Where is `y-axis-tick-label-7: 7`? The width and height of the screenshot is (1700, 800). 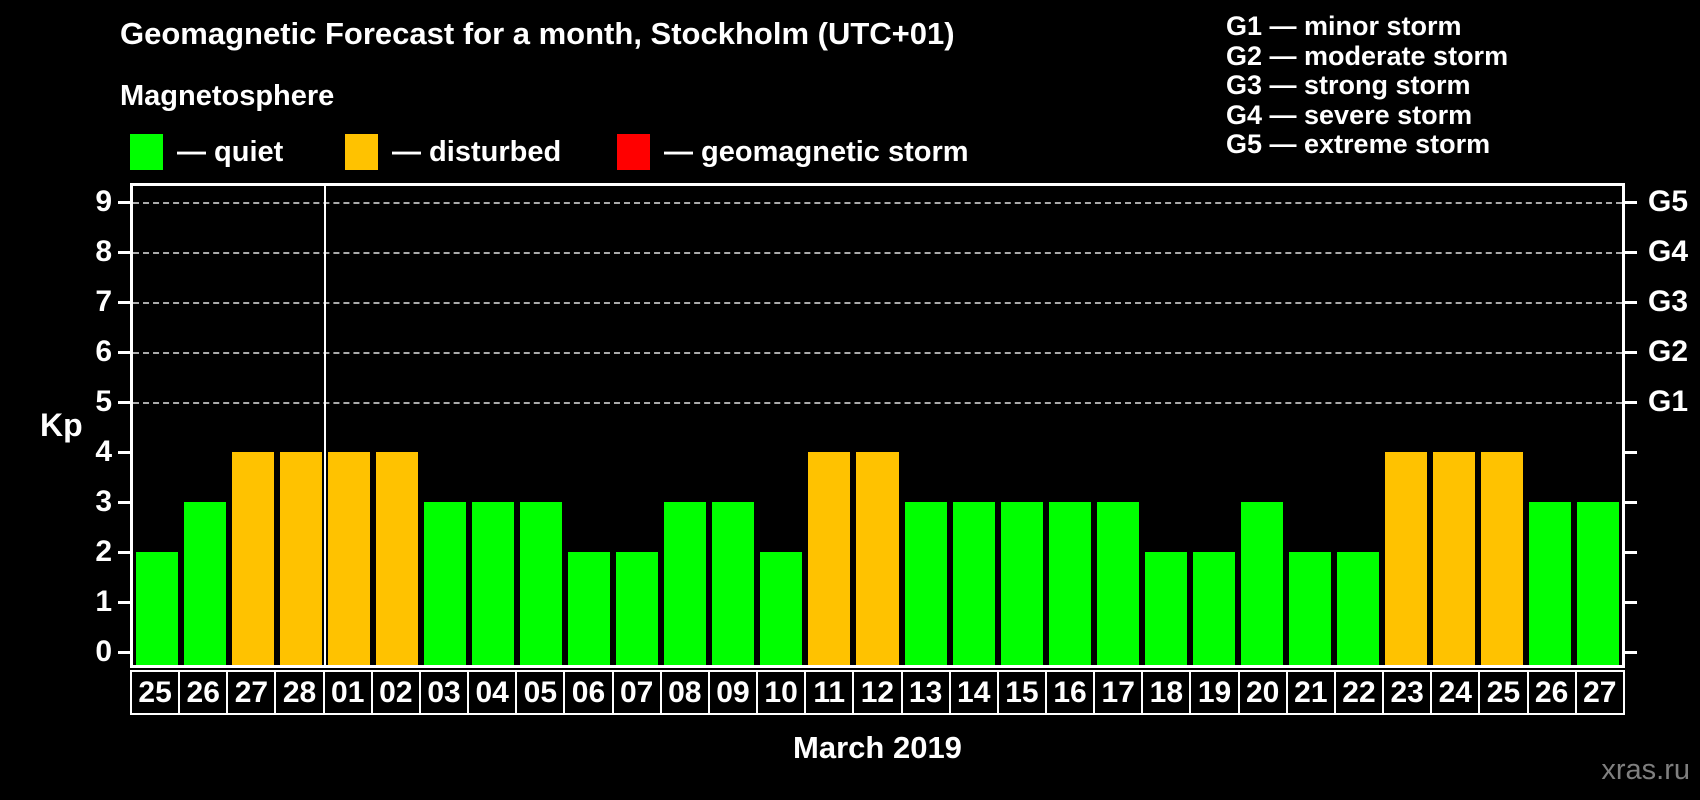 y-axis-tick-label-7: 7 is located at coordinates (103, 301).